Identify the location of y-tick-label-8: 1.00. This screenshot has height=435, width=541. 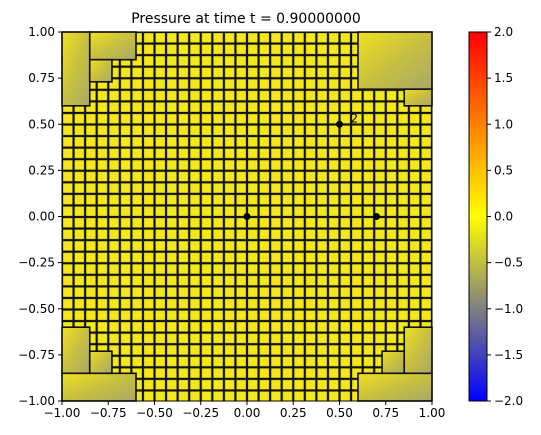
(41, 32).